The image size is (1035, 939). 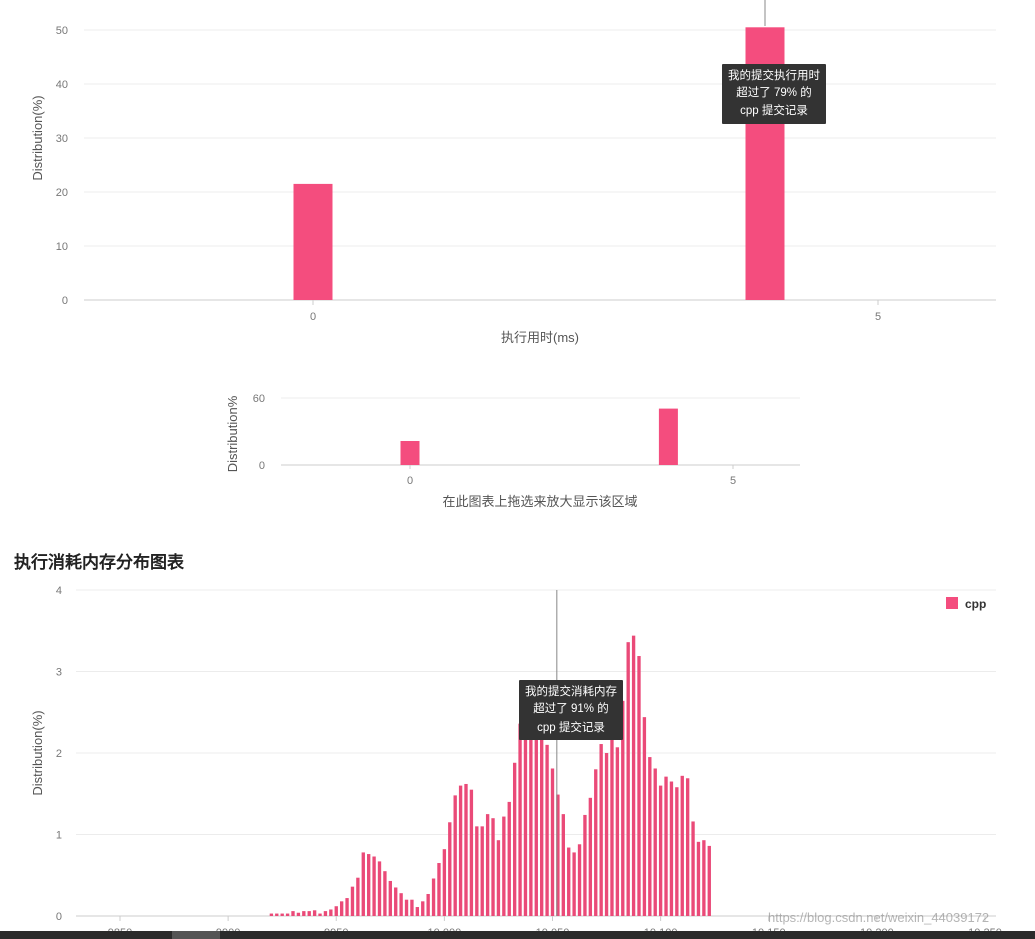 I want to click on c3-tooltip-line-1: 我的提交消耗内存, so click(x=571, y=691).